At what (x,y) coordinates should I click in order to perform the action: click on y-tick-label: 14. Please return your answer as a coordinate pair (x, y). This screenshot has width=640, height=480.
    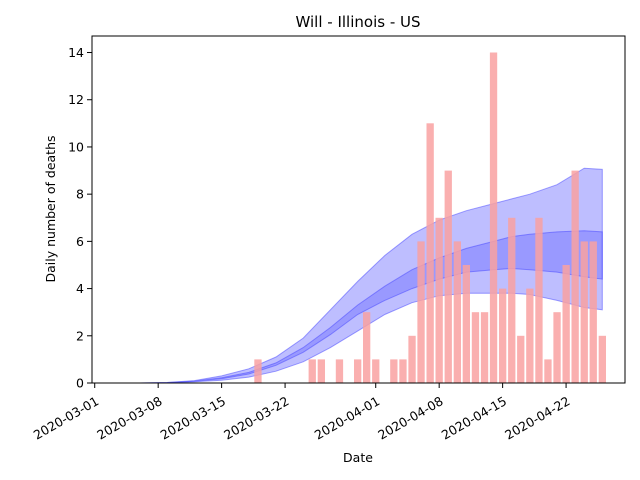
    Looking at the image, I should click on (76, 52).